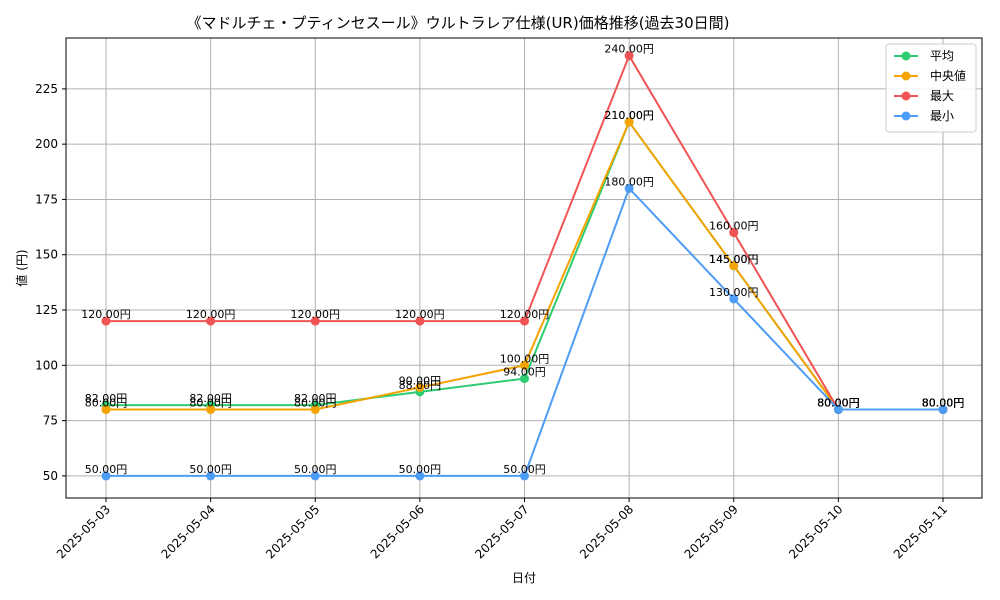  Describe the element at coordinates (606, 531) in the screenshot. I see `x-tick-label: 2025-05-08` at that location.